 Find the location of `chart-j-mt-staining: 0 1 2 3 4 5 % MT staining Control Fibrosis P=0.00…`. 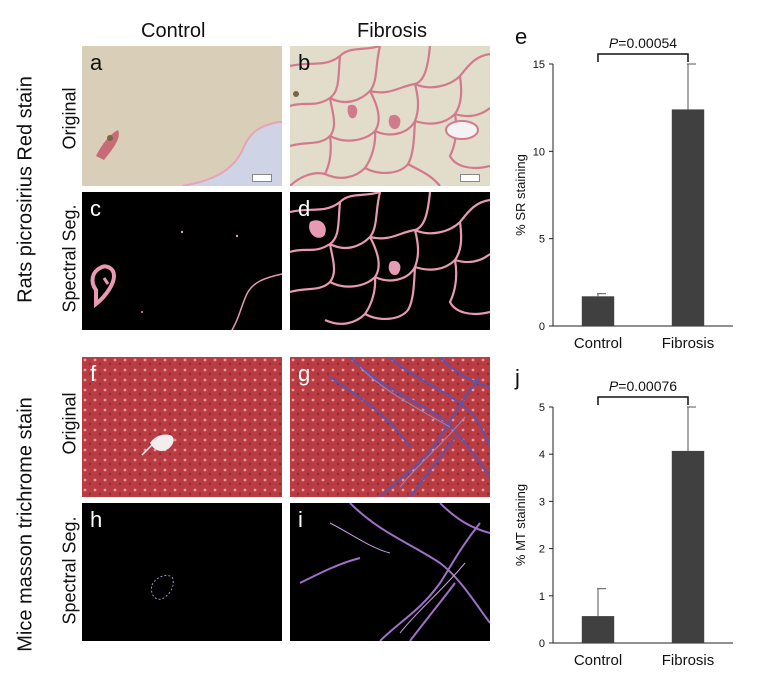

chart-j-mt-staining: 0 1 2 3 4 5 % MT staining Control Fibrosis P=0.00… is located at coordinates (623, 523).